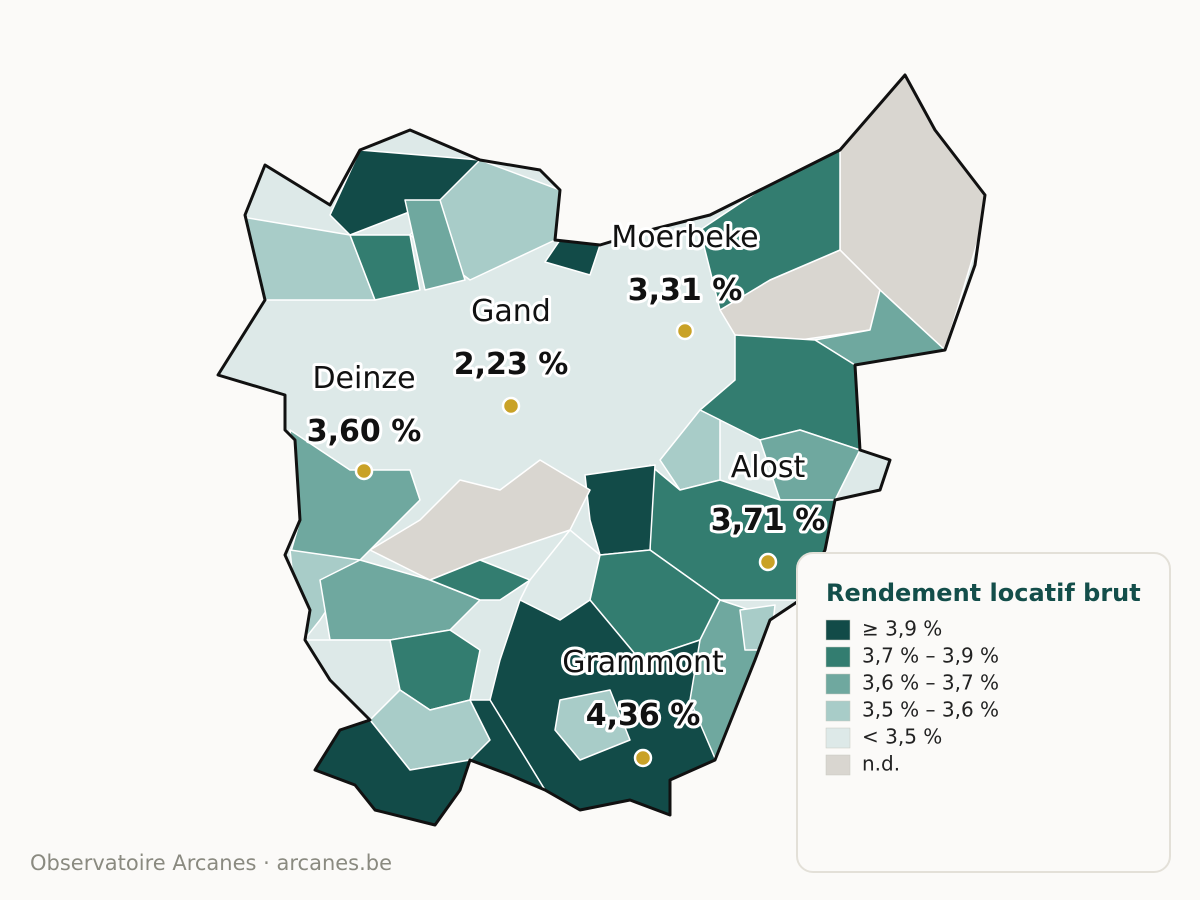 This screenshot has height=900, width=1200. I want to click on city-value: 3,60 %, so click(364, 431).